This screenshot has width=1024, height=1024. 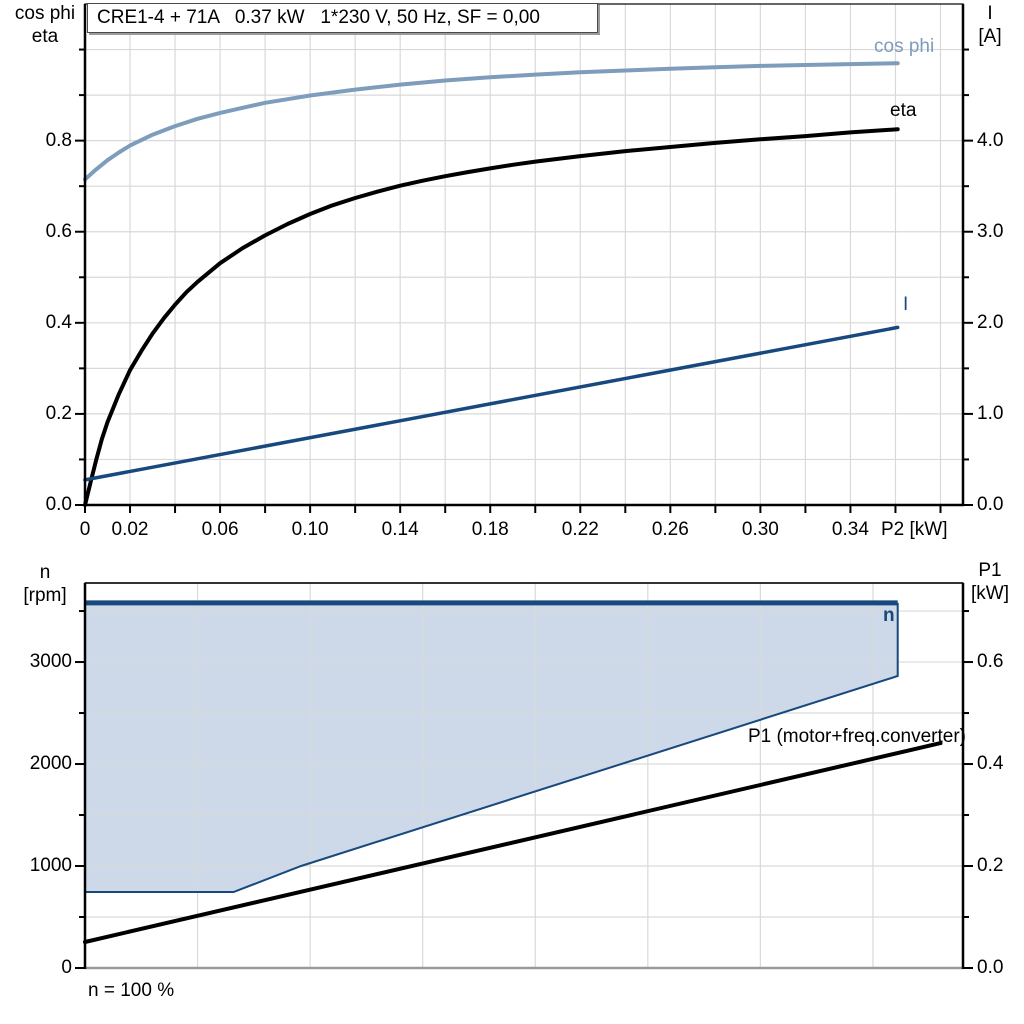 What do you see at coordinates (45, 595) in the screenshot?
I see `axis-title-speed-unit: [rpm]` at bounding box center [45, 595].